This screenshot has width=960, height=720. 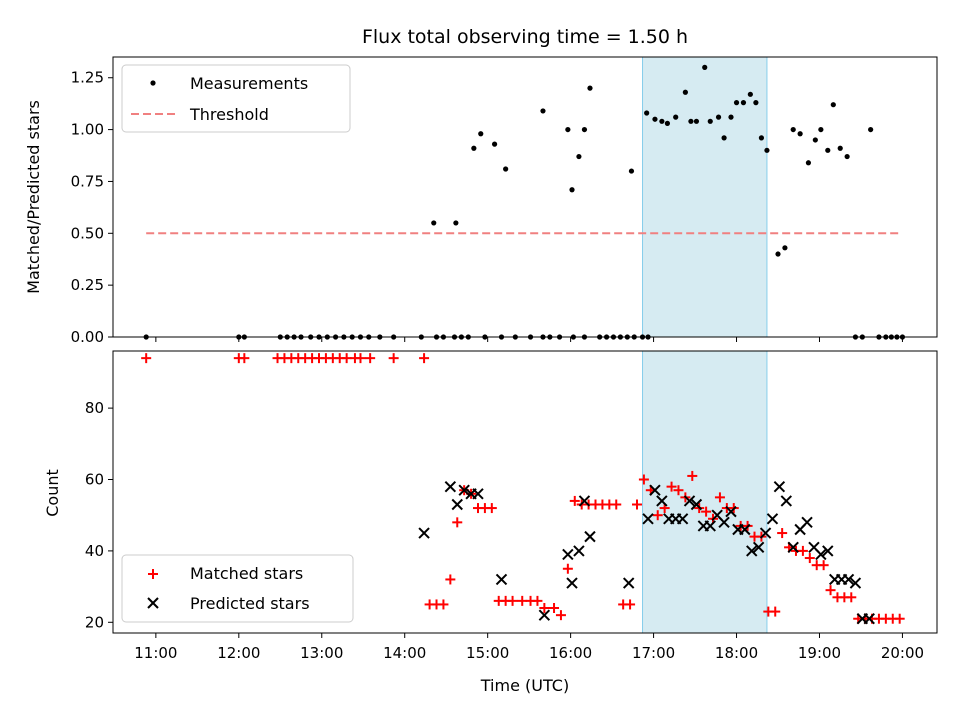 I want to click on legend-predicted-label: Predicted stars, so click(x=250, y=603).